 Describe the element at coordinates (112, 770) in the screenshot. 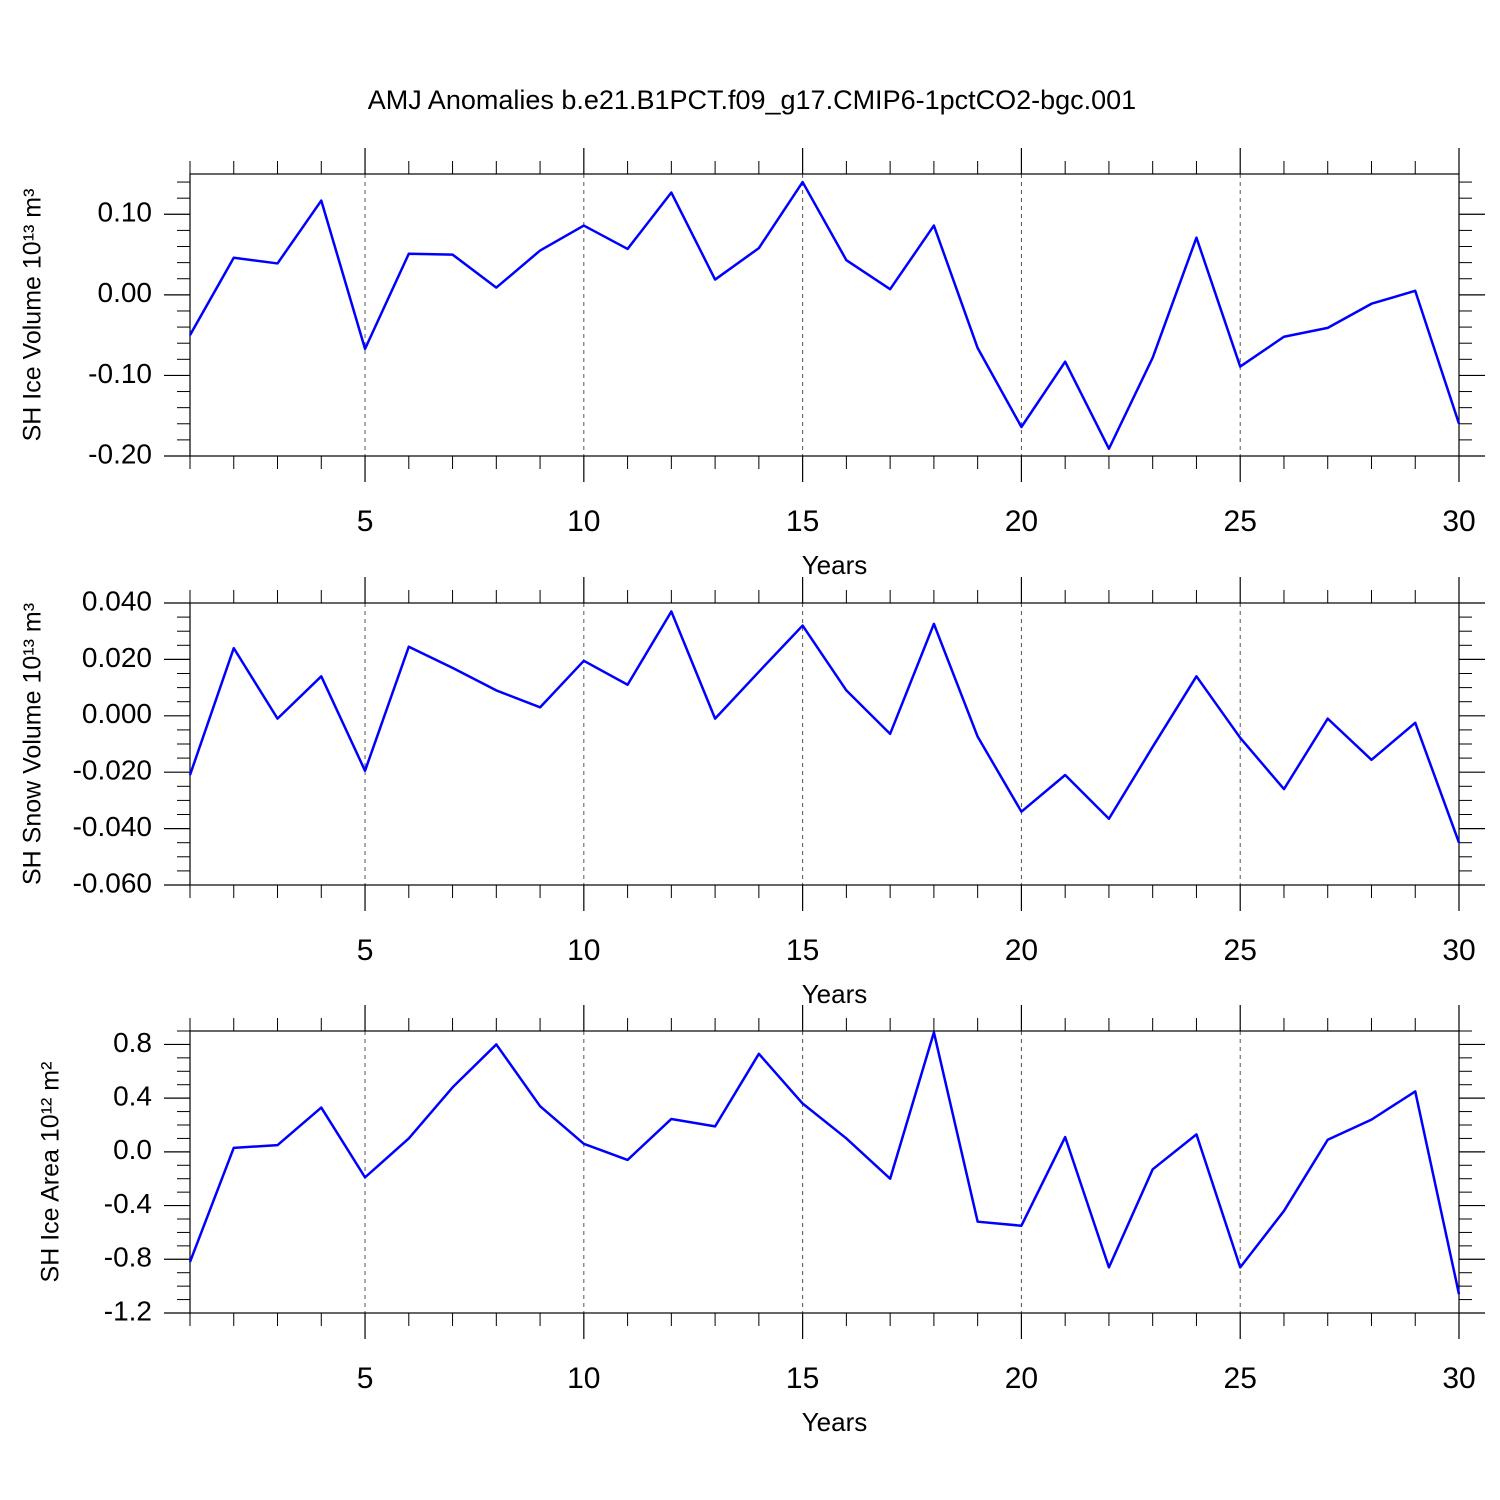

I see `y-tick-label: -0.020` at that location.